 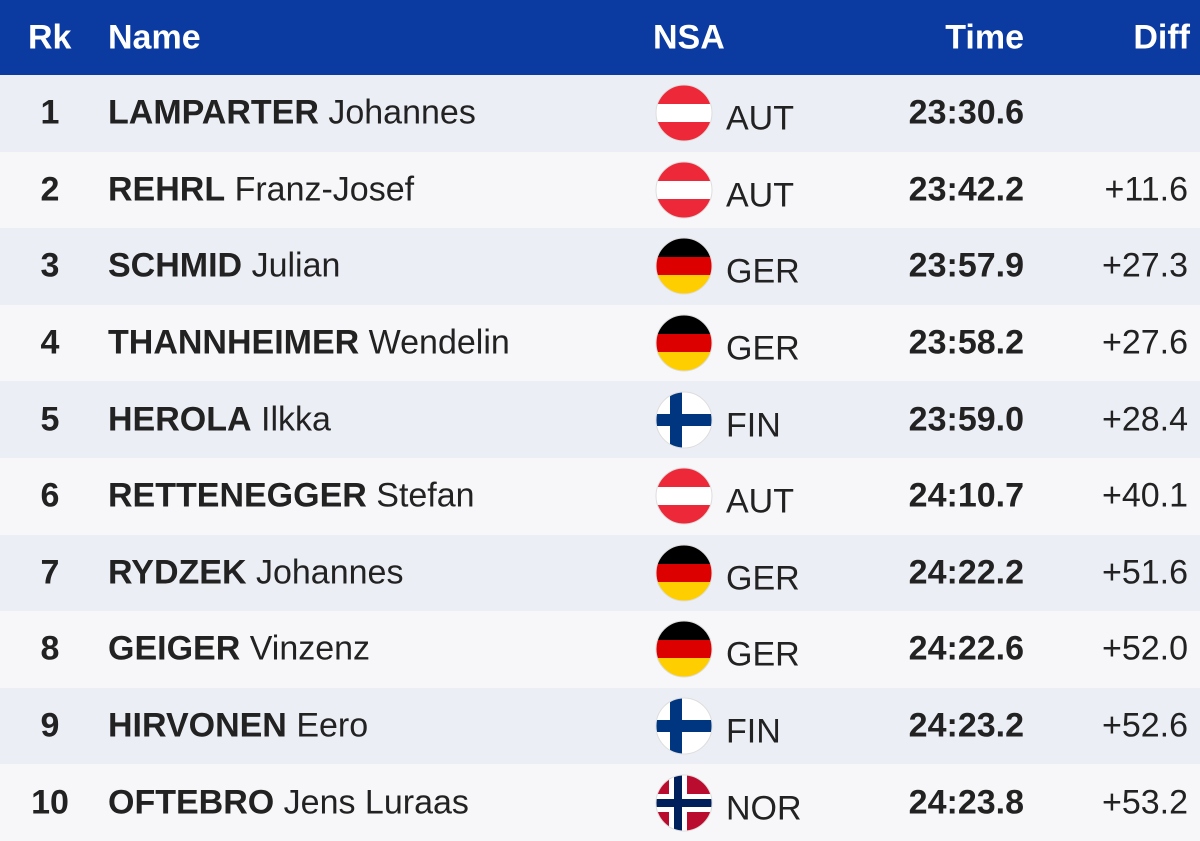 I want to click on nsa-code: FIN, so click(x=753, y=731).